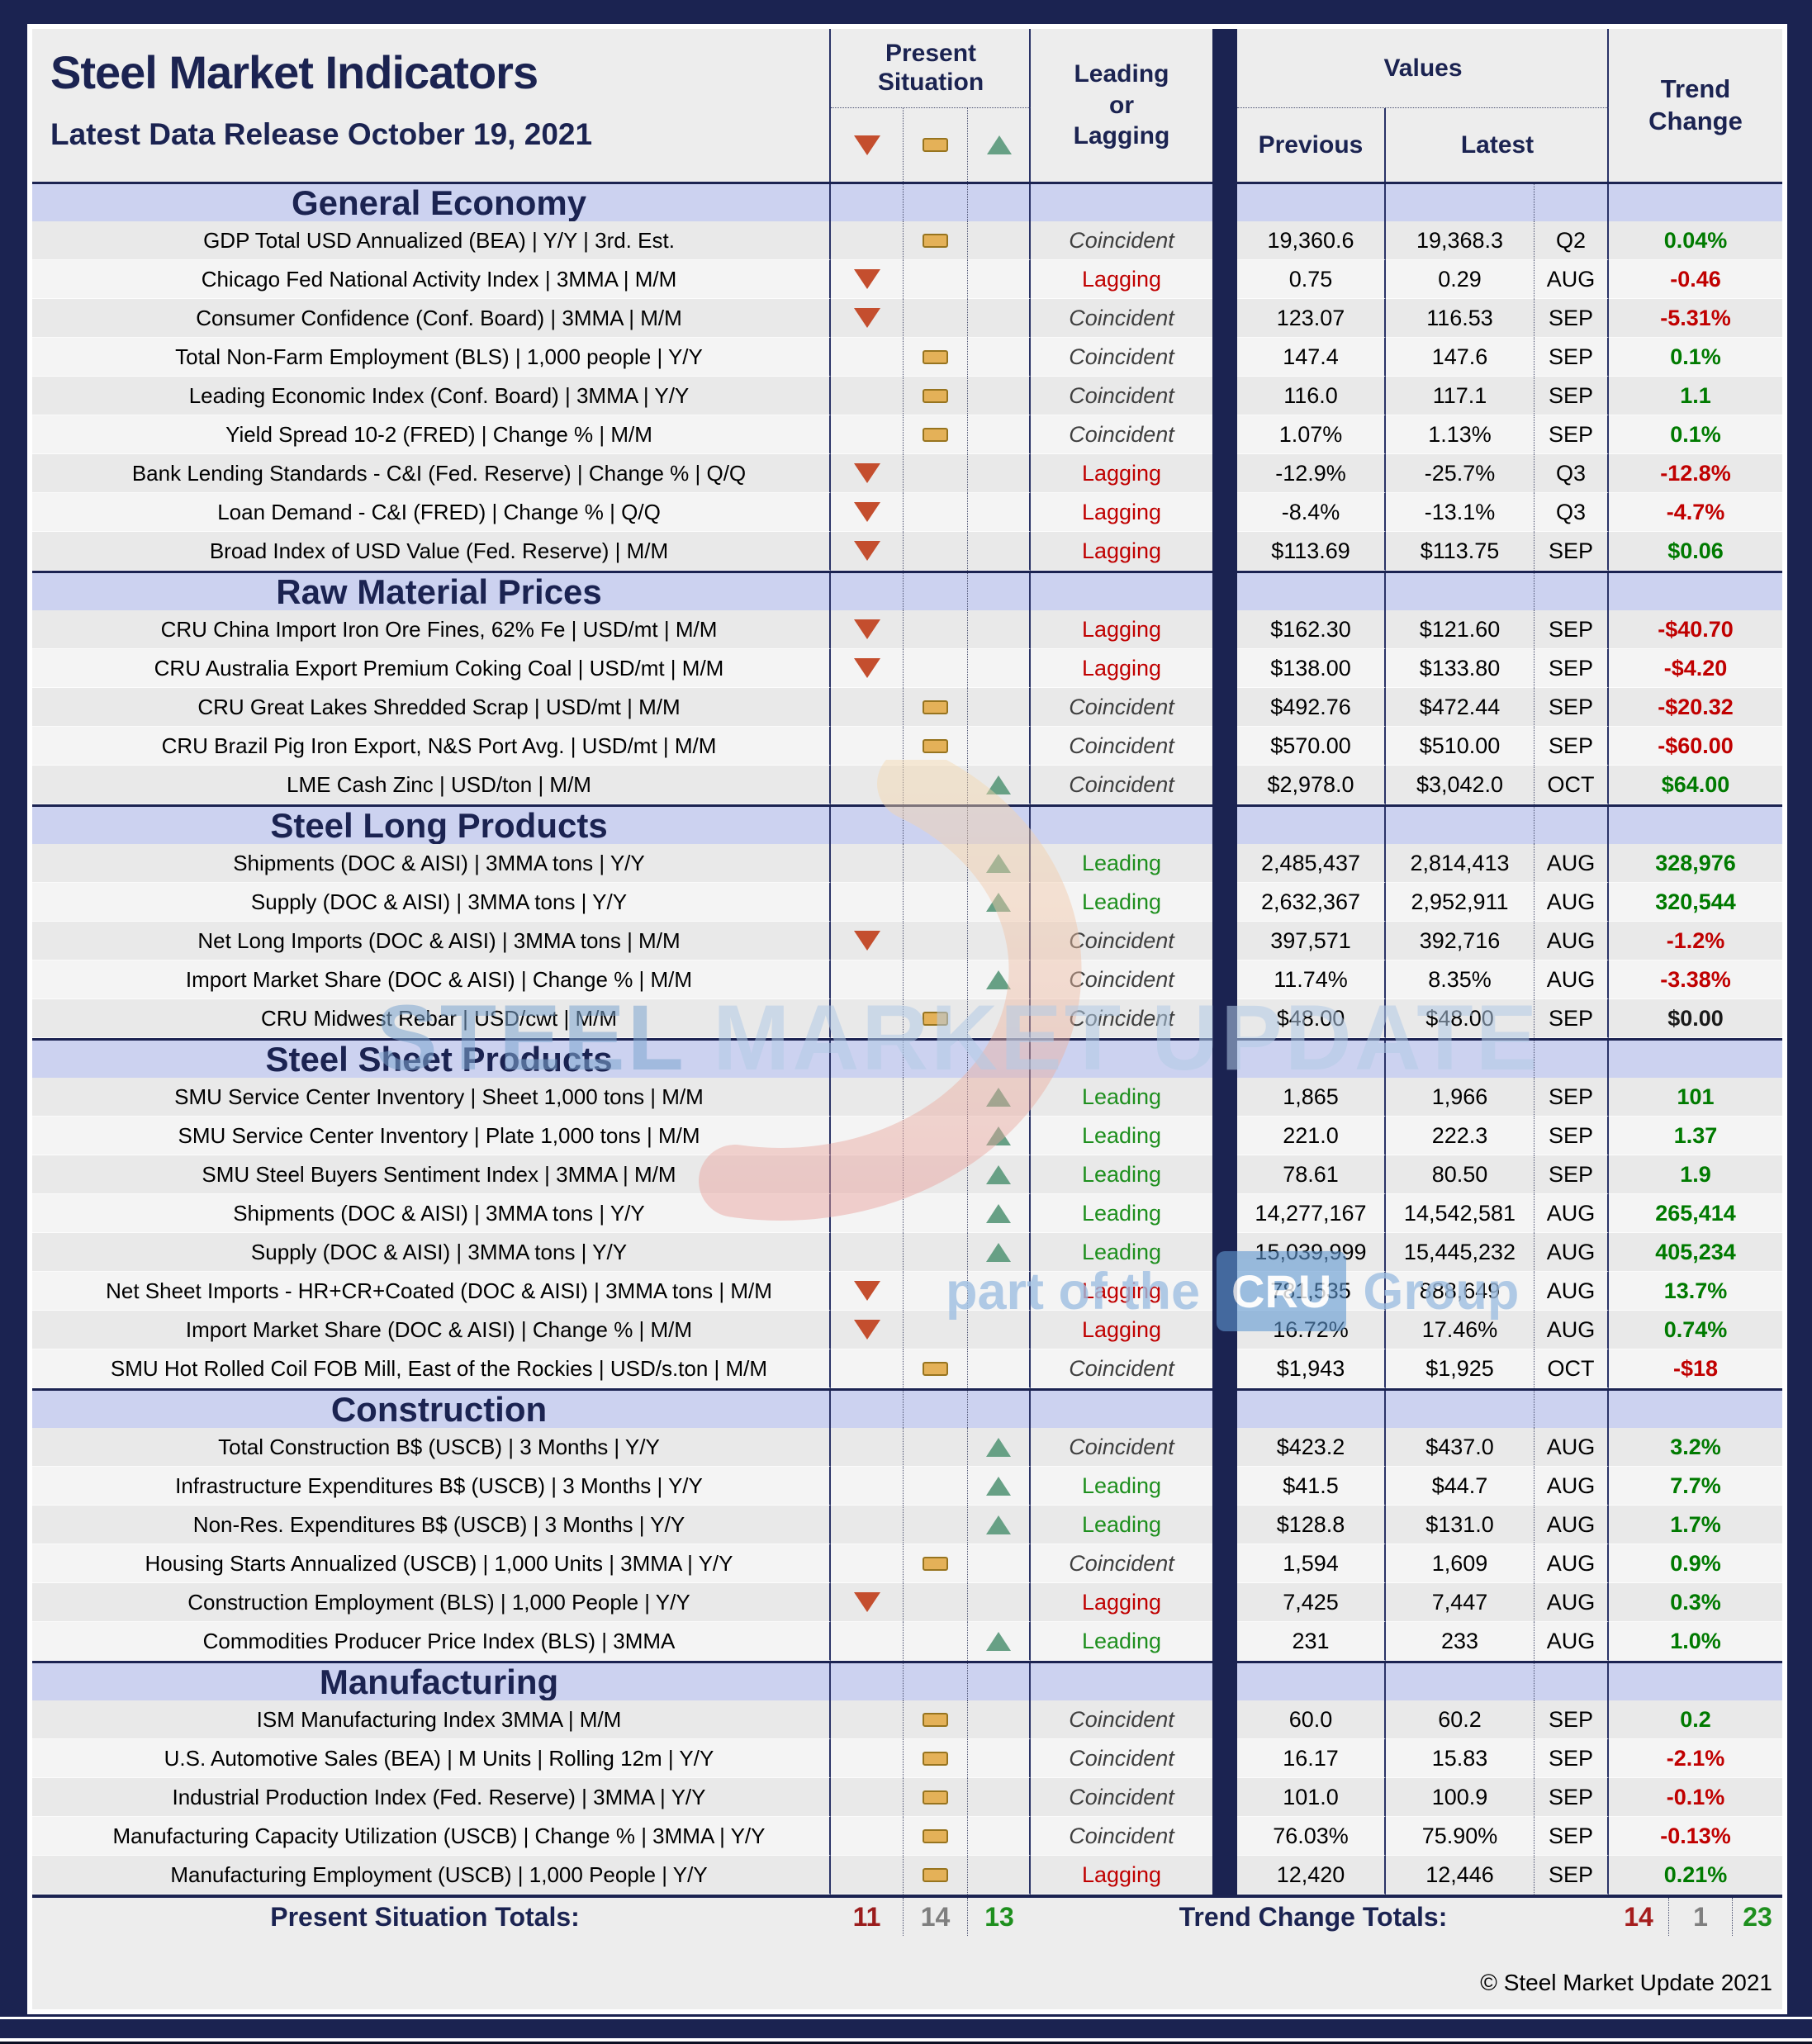 The image size is (1812, 2044). What do you see at coordinates (1461, 941) in the screenshot?
I see `latest-value: 392,716` at bounding box center [1461, 941].